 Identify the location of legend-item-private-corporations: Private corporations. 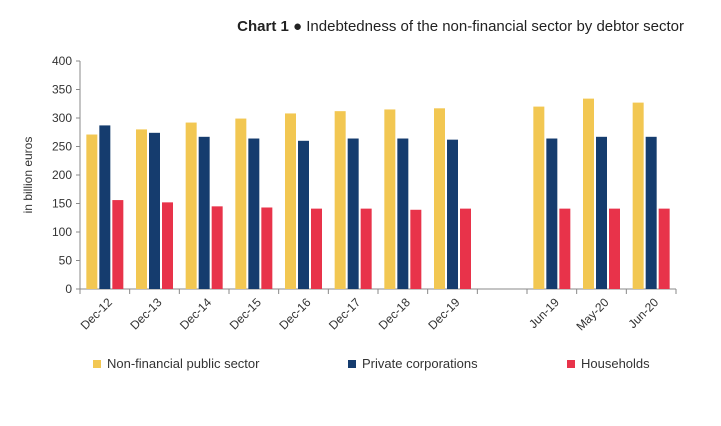
(413, 363).